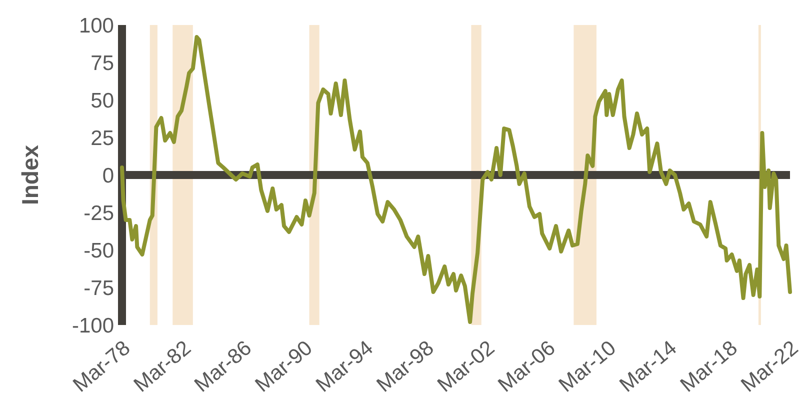 The height and width of the screenshot is (420, 804). Describe the element at coordinates (99, 288) in the screenshot. I see `y-tick-label: -75` at that location.